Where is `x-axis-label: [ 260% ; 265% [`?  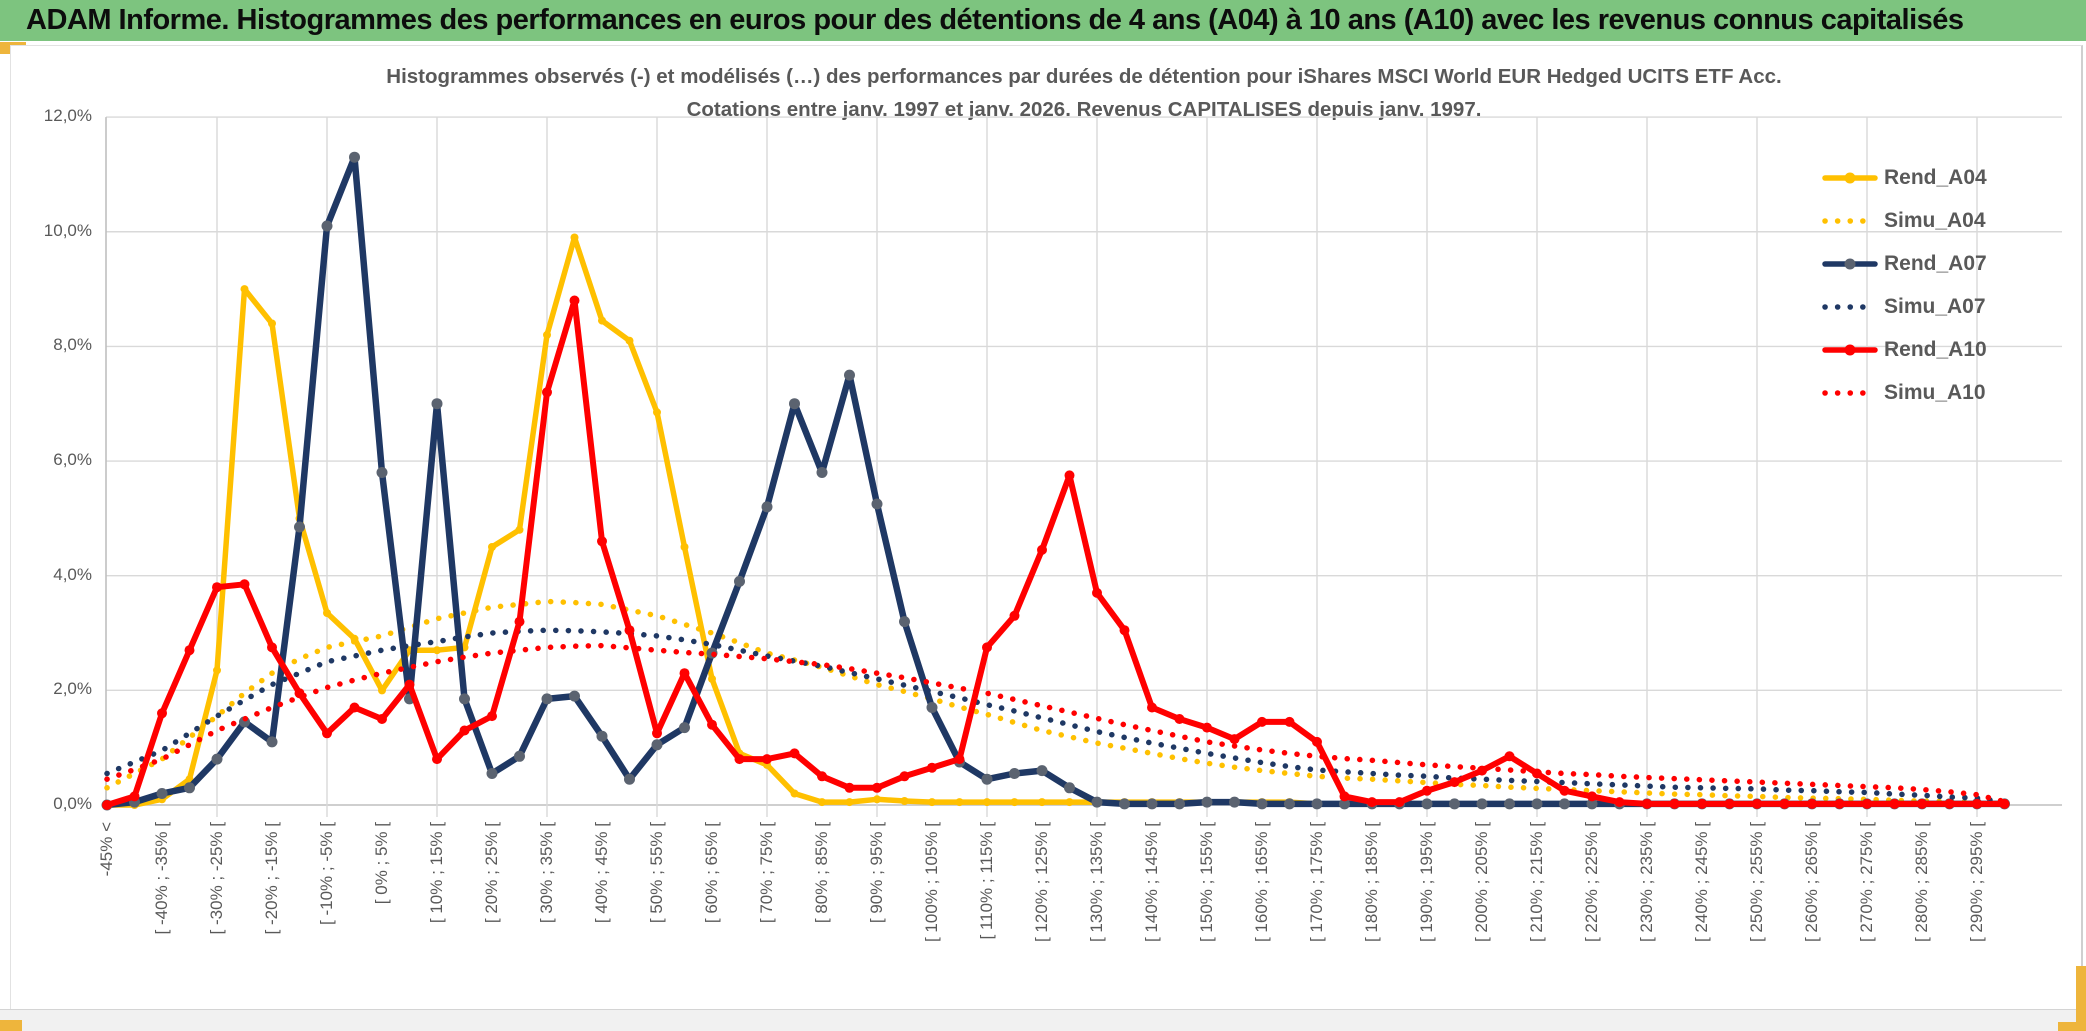 x-axis-label: [ 260% ; 265% [ is located at coordinates (1811, 882).